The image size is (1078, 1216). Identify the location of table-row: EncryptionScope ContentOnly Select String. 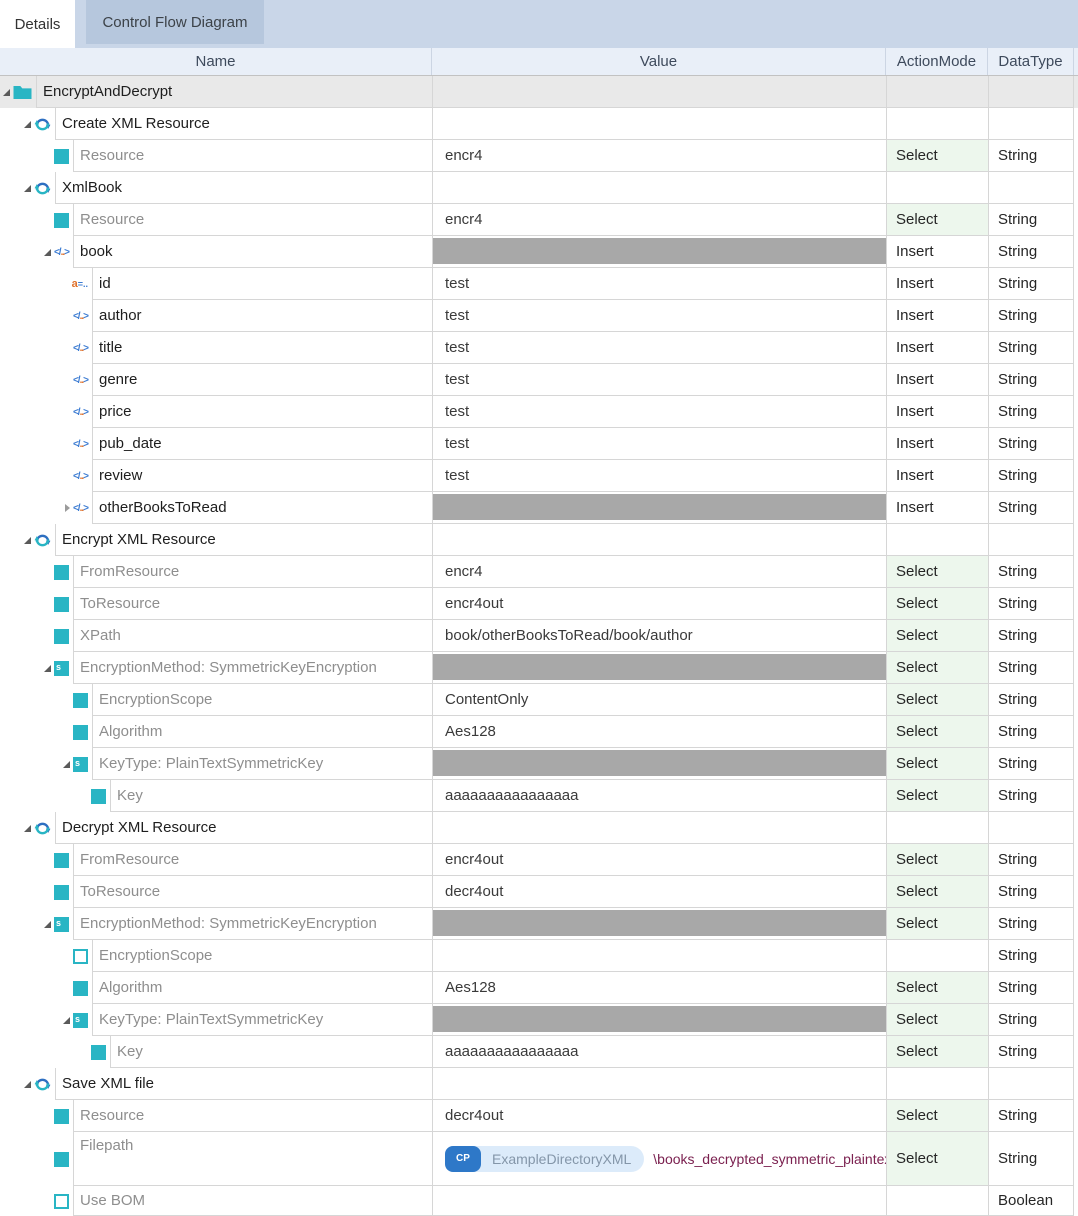
(539, 700).